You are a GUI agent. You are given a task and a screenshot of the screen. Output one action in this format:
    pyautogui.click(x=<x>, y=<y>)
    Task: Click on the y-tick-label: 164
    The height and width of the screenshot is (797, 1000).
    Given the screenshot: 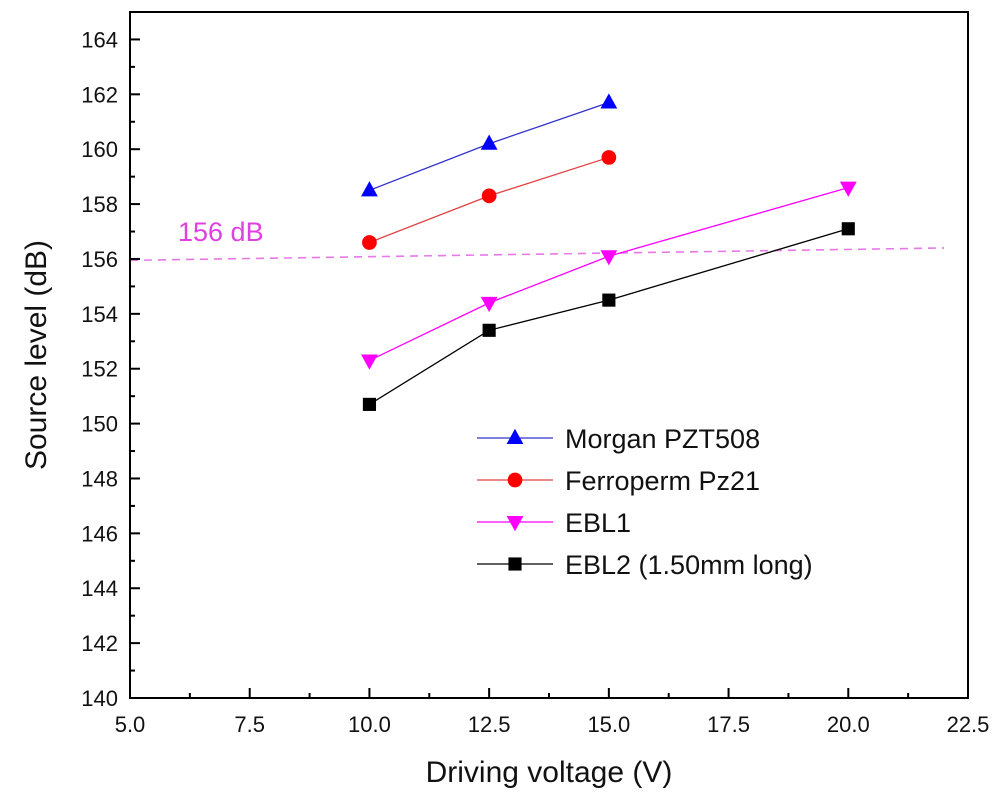 What is the action you would take?
    pyautogui.click(x=99, y=39)
    